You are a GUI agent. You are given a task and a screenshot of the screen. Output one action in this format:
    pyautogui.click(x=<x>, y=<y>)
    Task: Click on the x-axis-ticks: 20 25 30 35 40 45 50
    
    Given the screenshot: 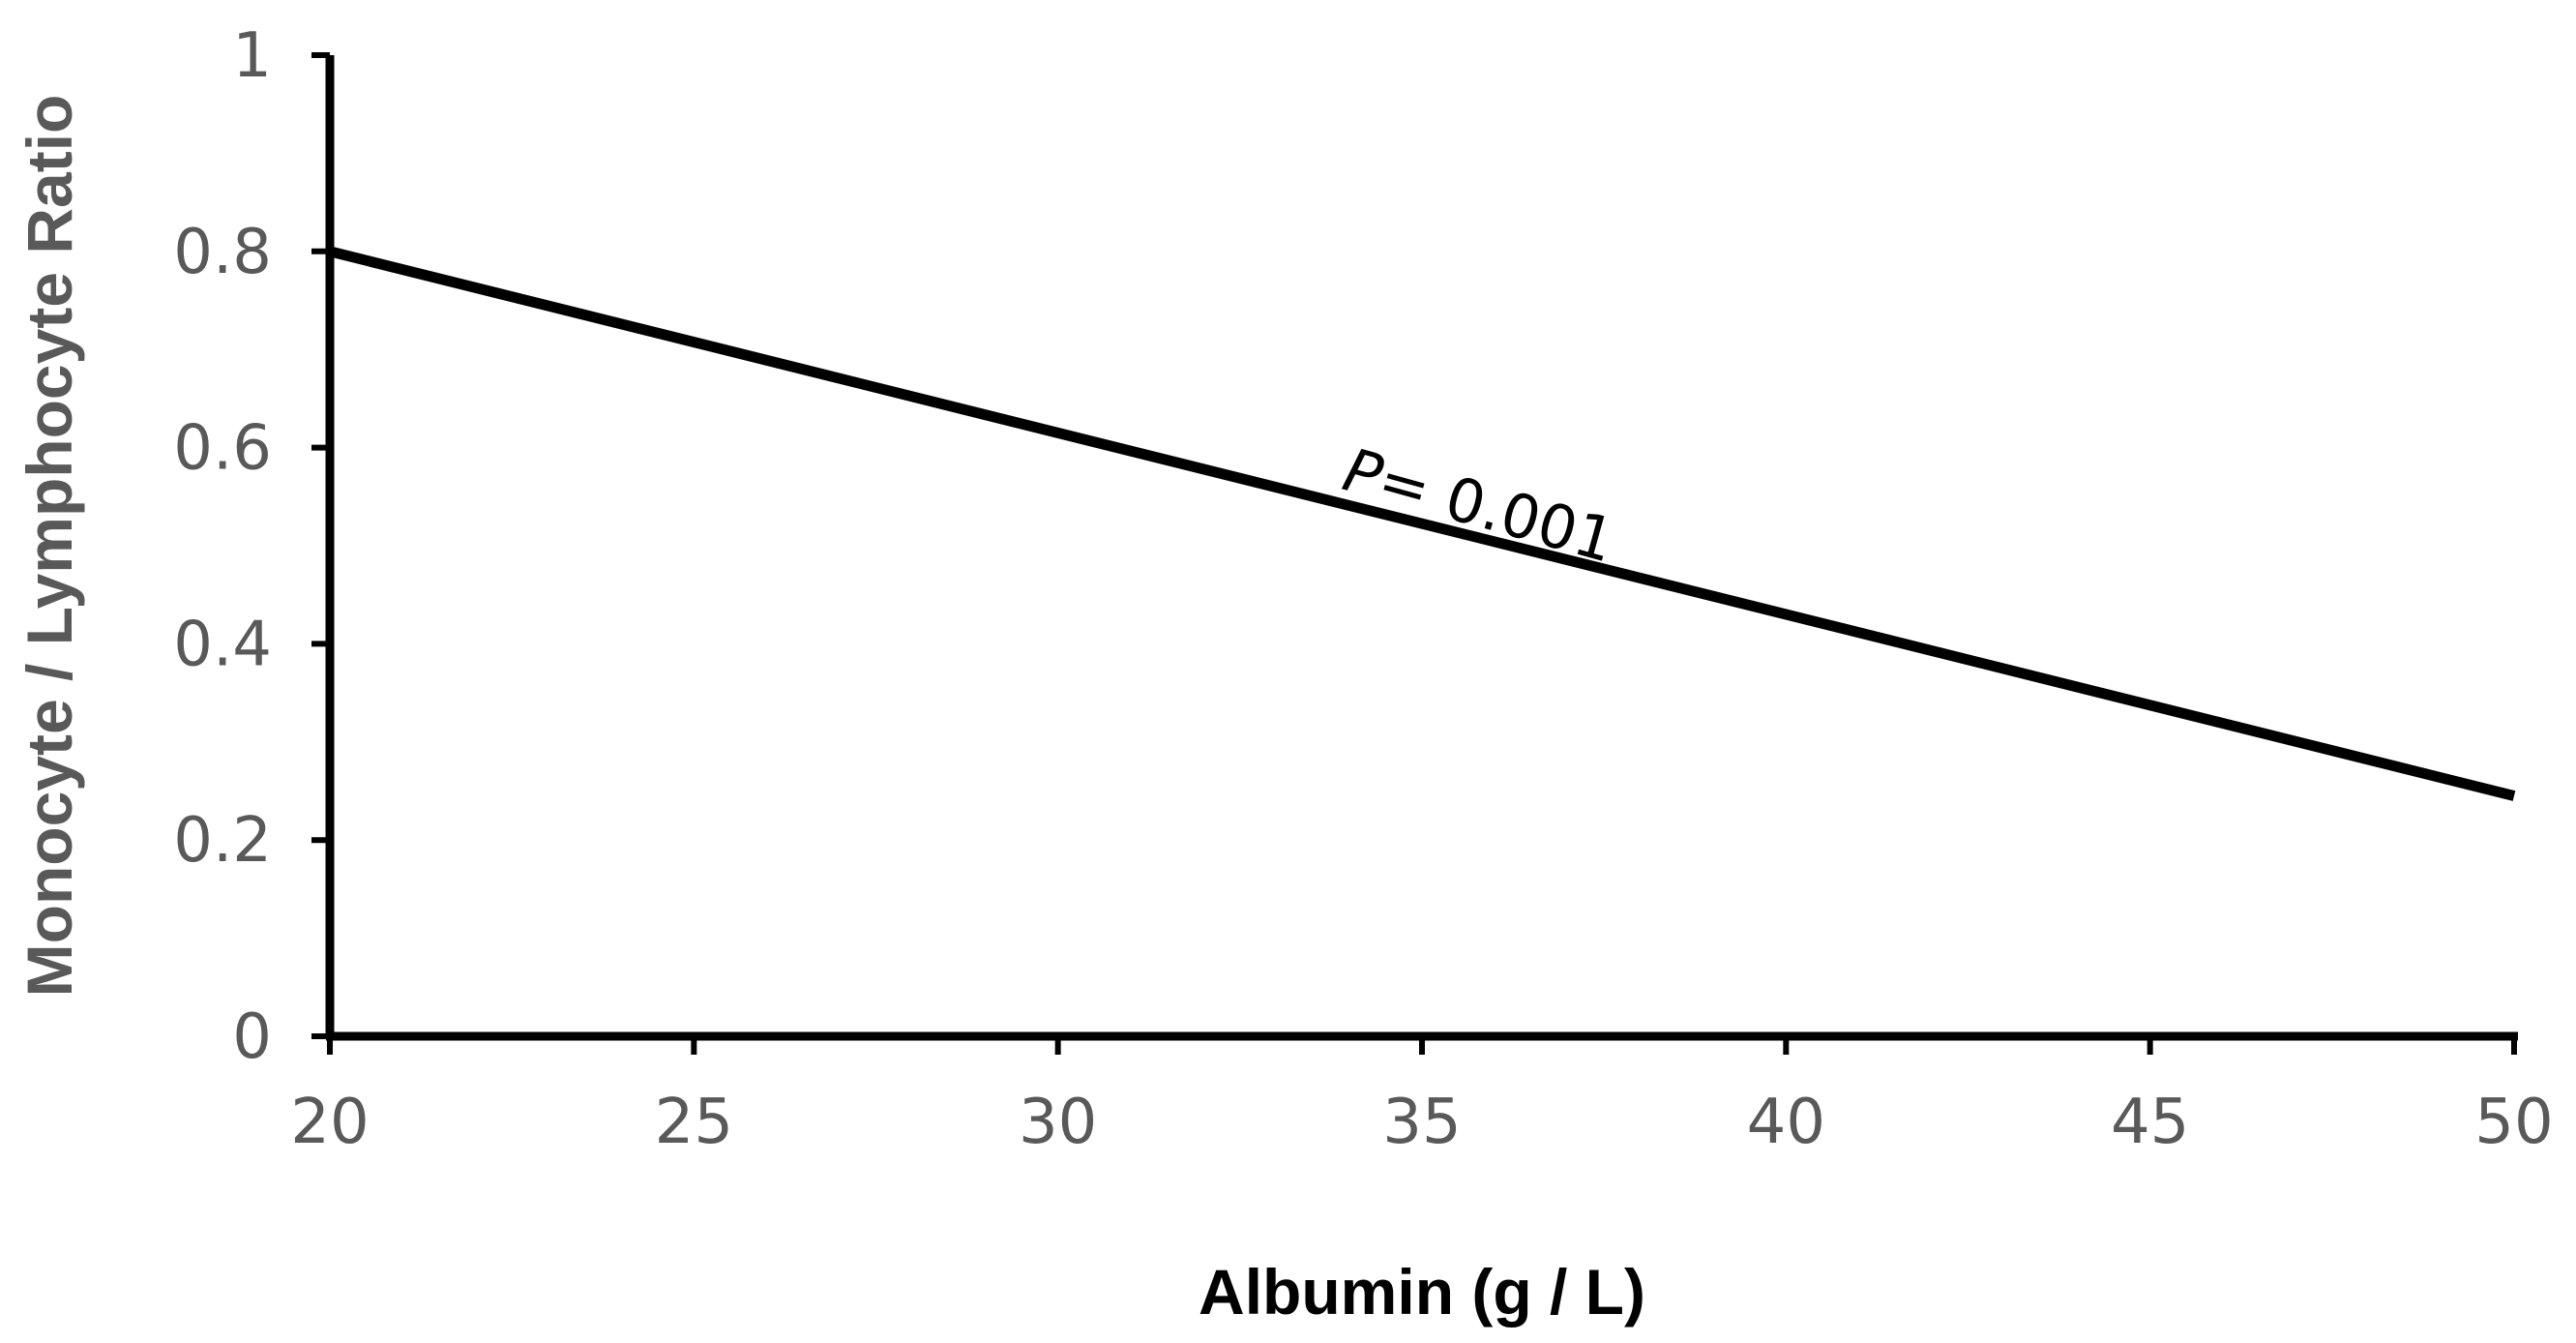 What is the action you would take?
    pyautogui.click(x=1422, y=1097)
    